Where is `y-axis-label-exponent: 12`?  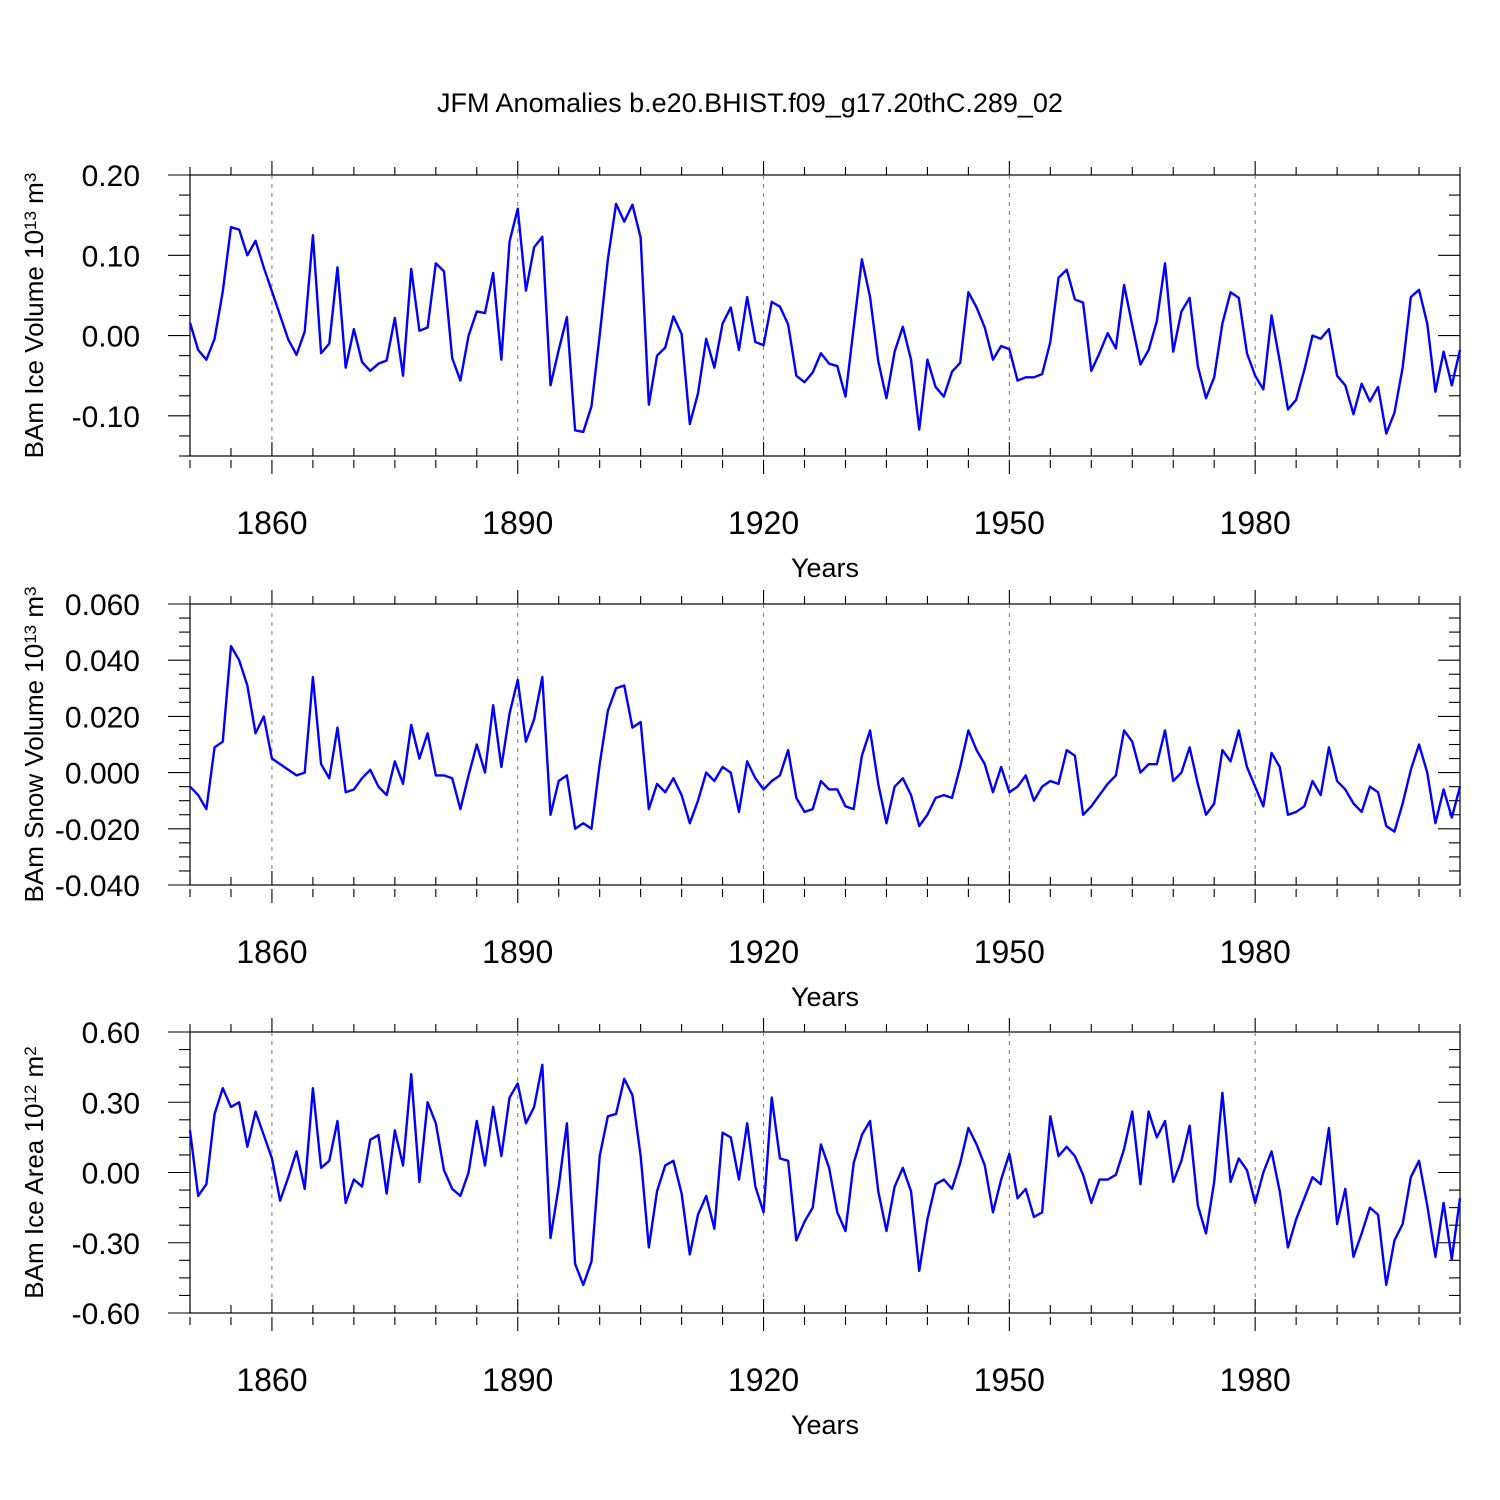 y-axis-label-exponent: 12 is located at coordinates (30, 1094).